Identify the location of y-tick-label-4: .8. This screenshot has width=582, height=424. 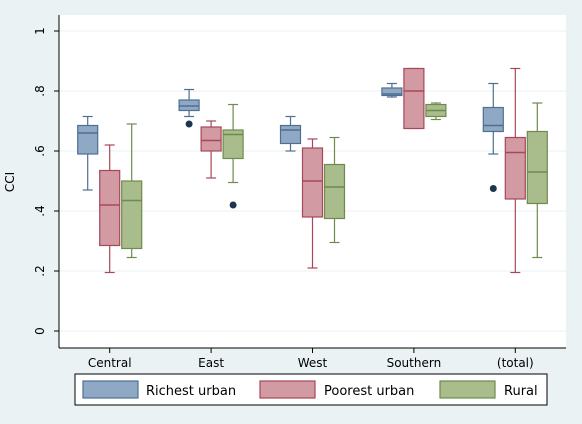
(40, 90).